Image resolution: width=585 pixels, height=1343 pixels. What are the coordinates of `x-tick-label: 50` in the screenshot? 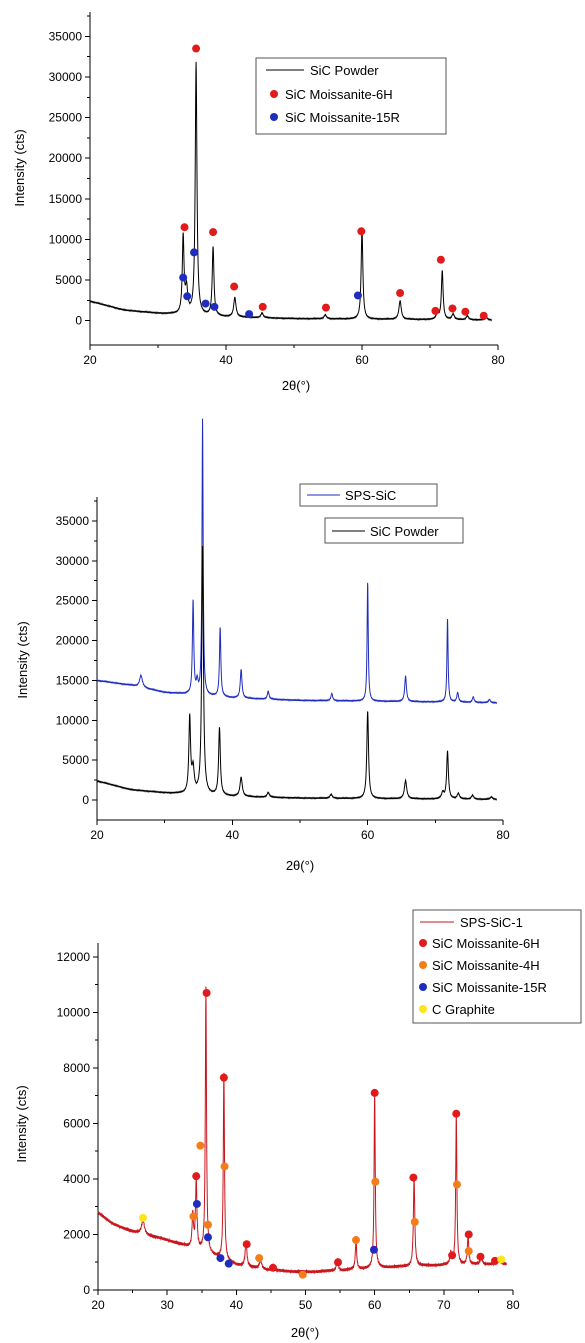 It's located at (306, 1305).